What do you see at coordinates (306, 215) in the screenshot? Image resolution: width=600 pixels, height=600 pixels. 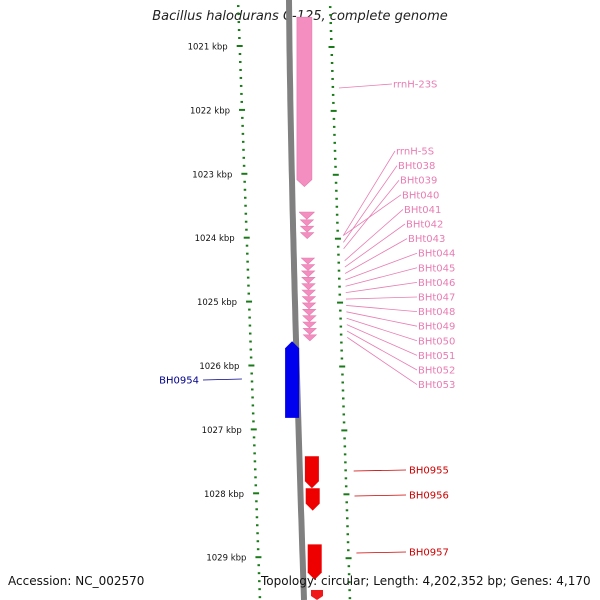 I see `feature-rrnh-5s` at bounding box center [306, 215].